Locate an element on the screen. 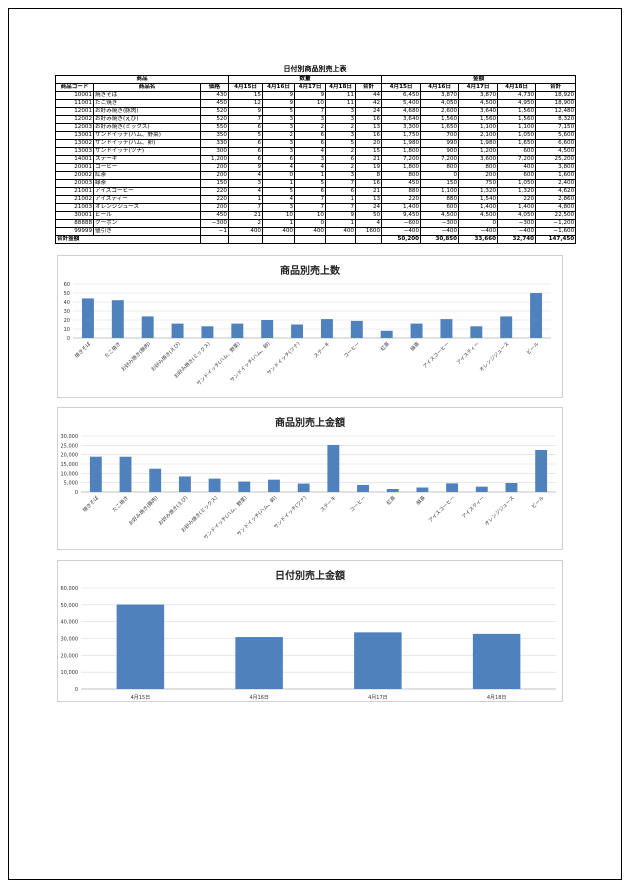 The image size is (630, 889). table-cell: 9,450 is located at coordinates (401, 215).